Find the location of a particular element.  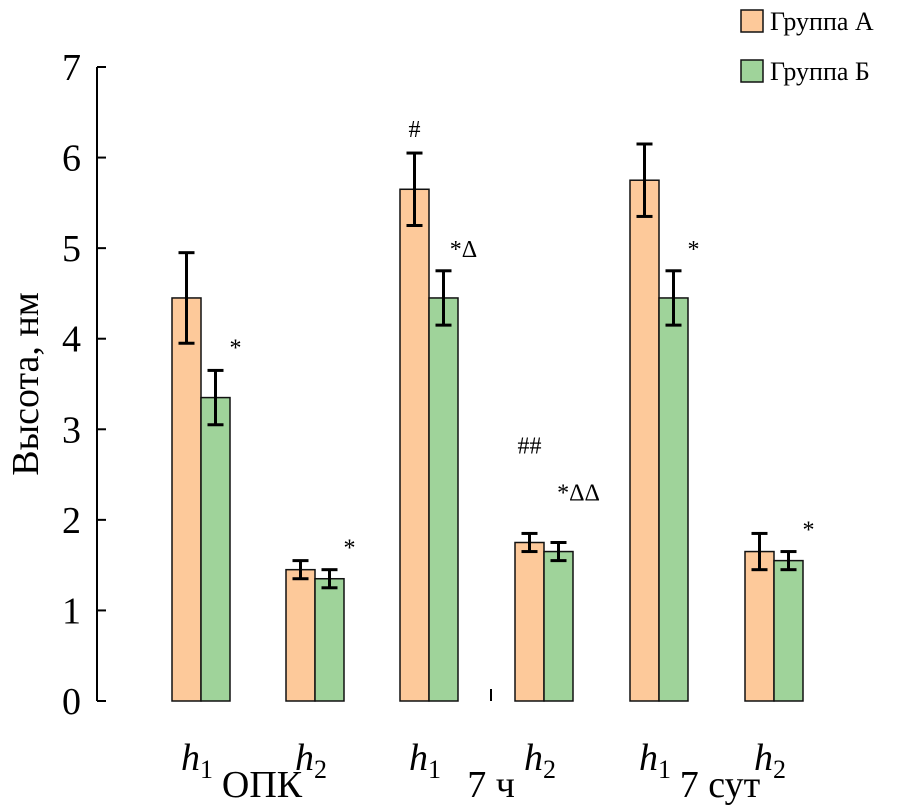

significance-marker: *ΔΔ is located at coordinates (578, 494).